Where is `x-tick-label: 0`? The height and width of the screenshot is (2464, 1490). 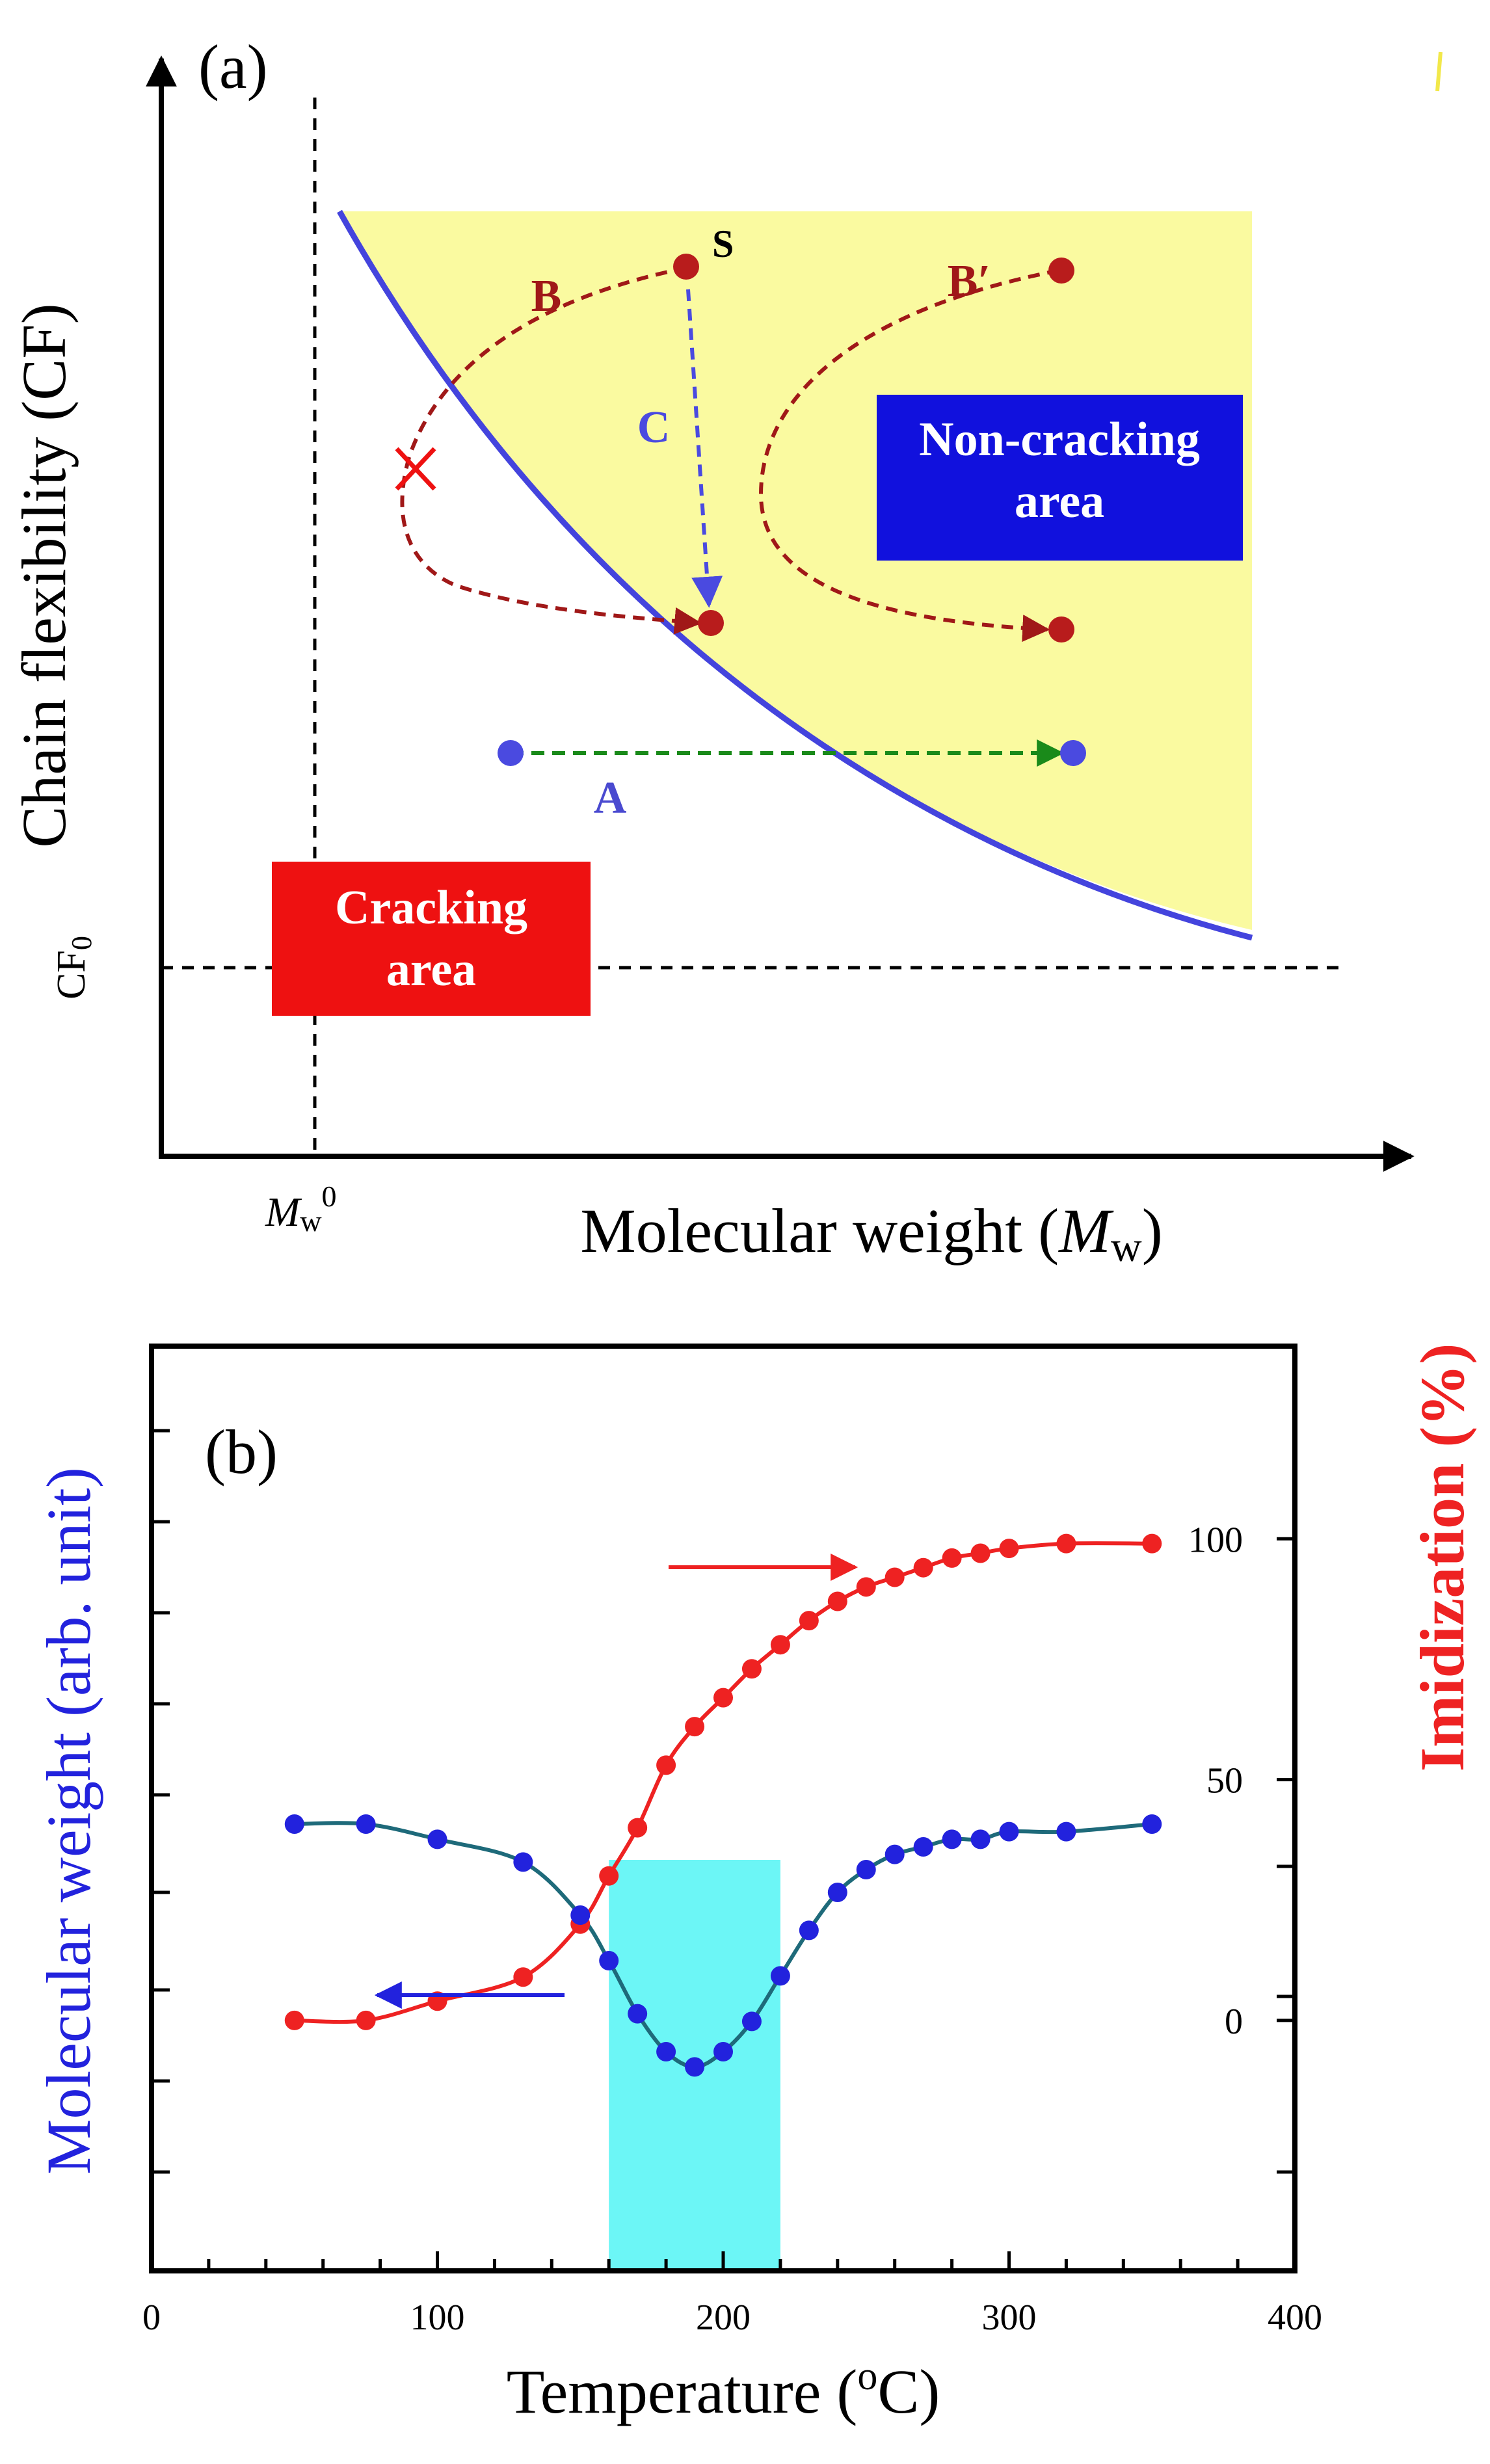 x-tick-label: 0 is located at coordinates (151, 2318).